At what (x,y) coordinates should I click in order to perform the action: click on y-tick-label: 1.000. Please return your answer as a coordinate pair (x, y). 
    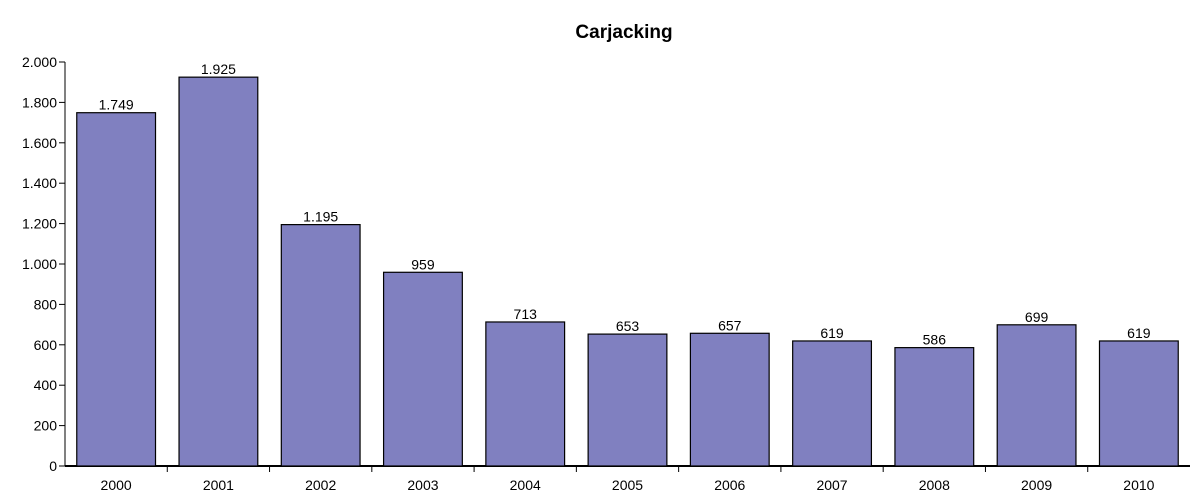
    Looking at the image, I should click on (39, 264).